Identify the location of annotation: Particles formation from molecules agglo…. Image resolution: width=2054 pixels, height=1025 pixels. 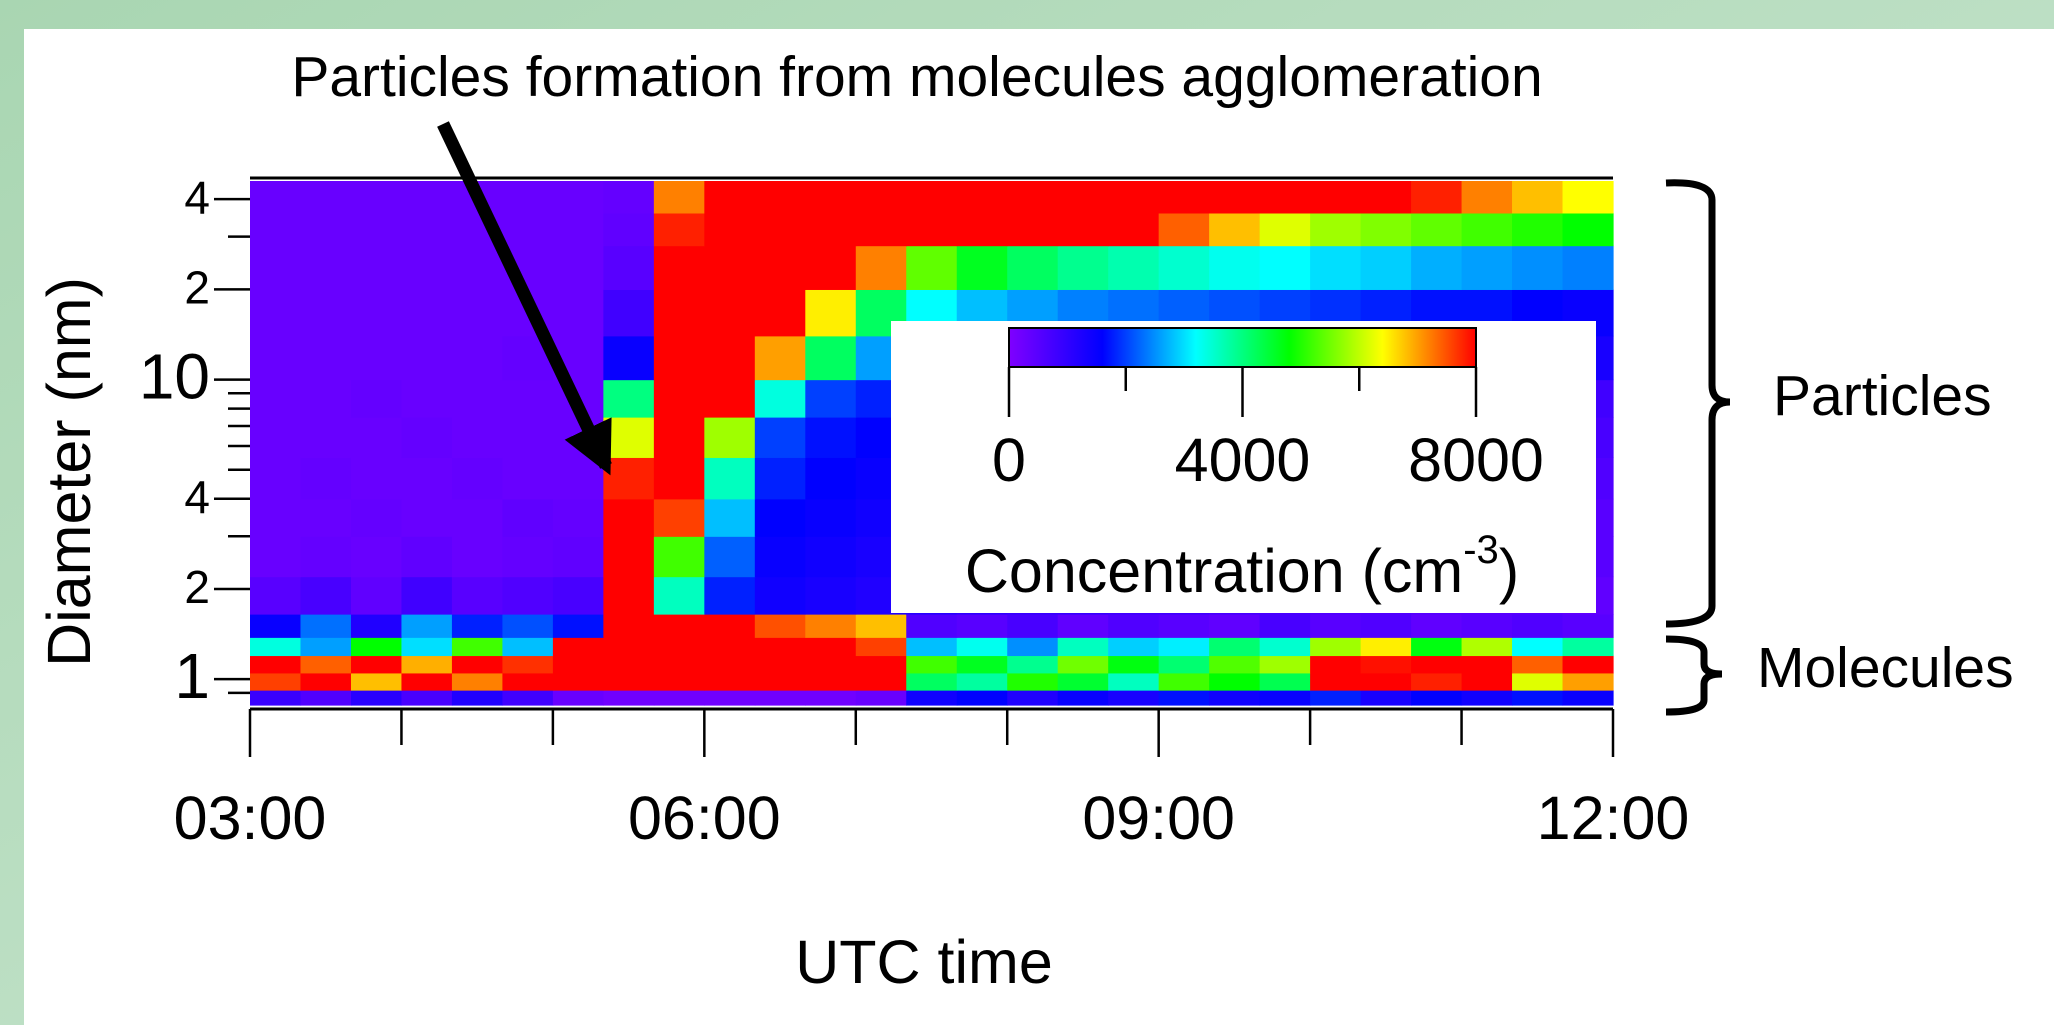
(916, 77).